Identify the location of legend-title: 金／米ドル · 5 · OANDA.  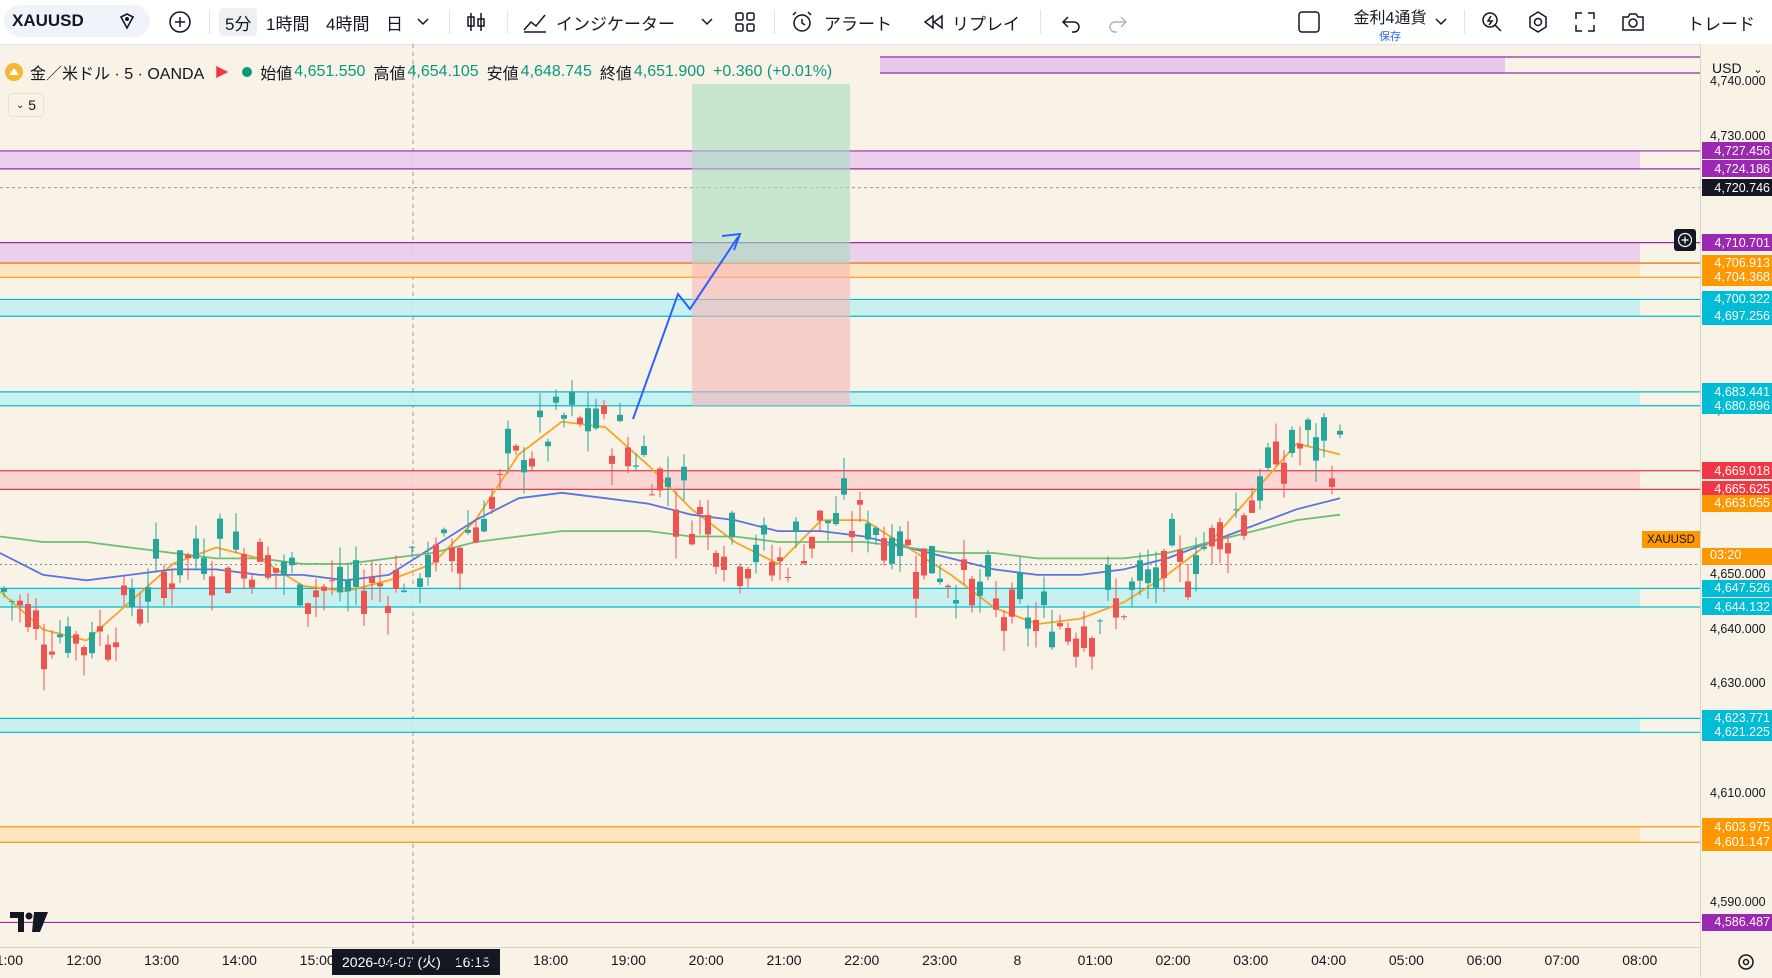
(117, 74).